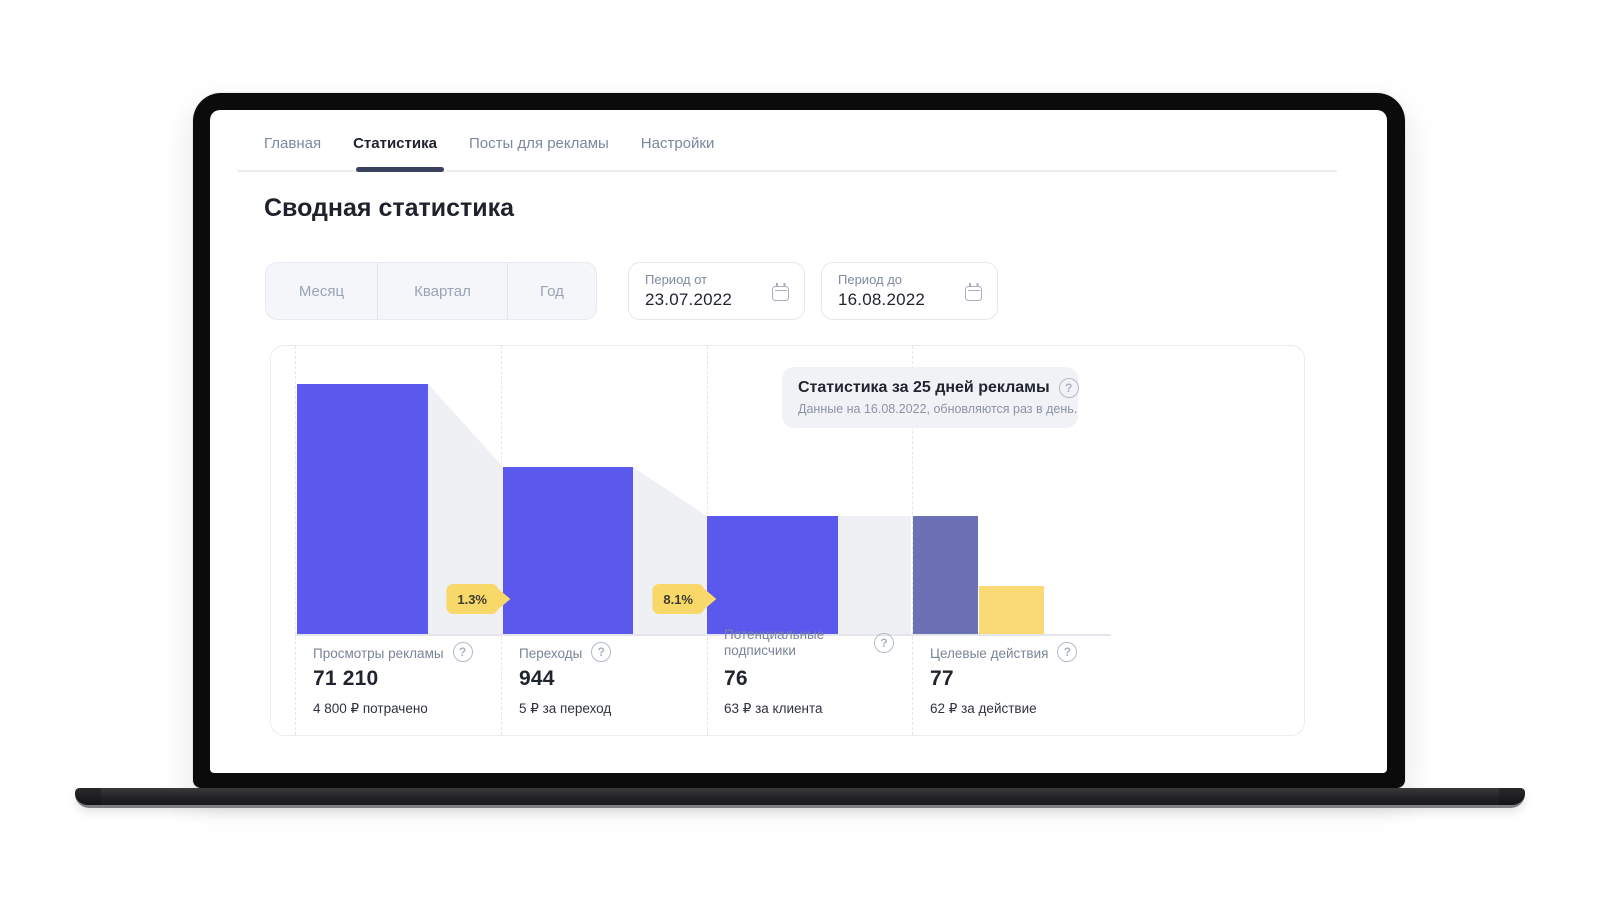 The height and width of the screenshot is (900, 1600). Describe the element at coordinates (942, 678) in the screenshot. I see `metric-value: 77` at that location.